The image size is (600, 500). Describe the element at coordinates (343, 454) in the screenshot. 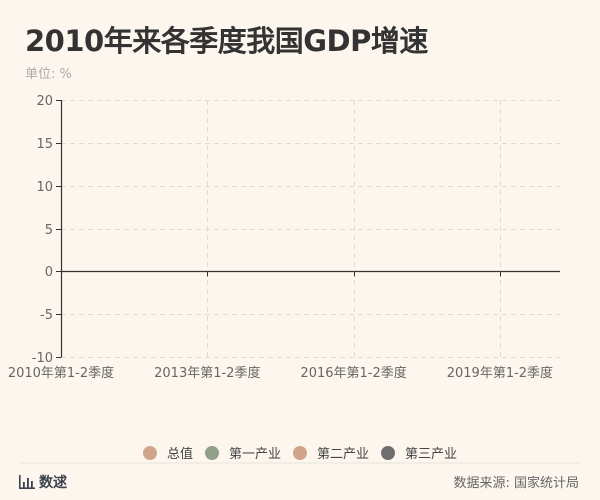

I see `legend-label: 第二产业` at that location.